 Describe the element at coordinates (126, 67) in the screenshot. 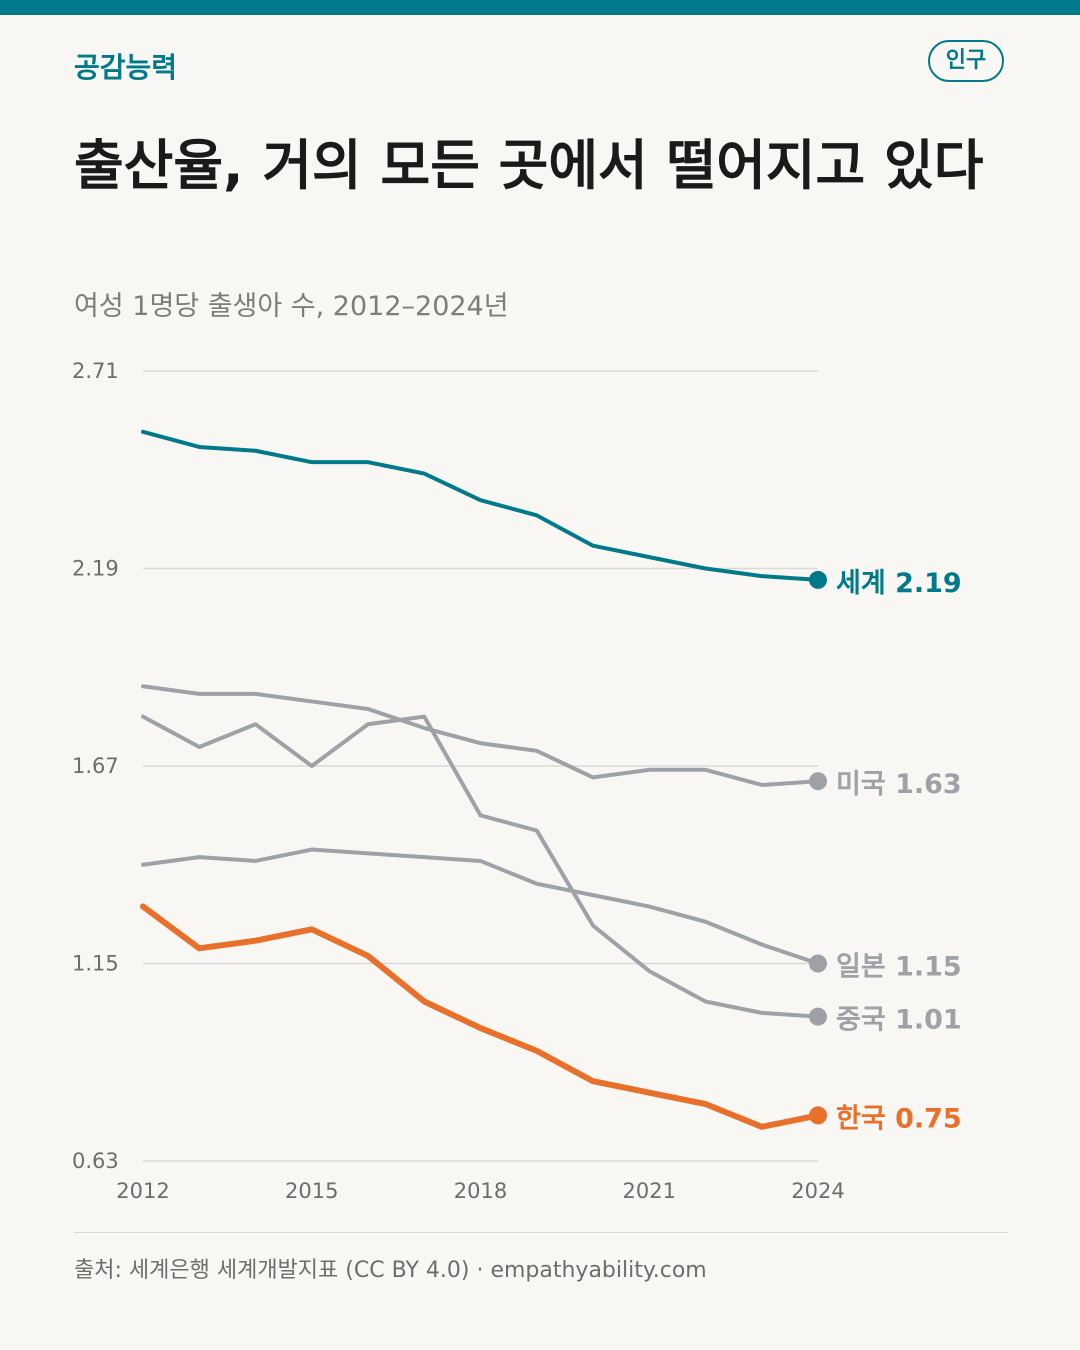

I see `brand-name: 공감능력` at that location.